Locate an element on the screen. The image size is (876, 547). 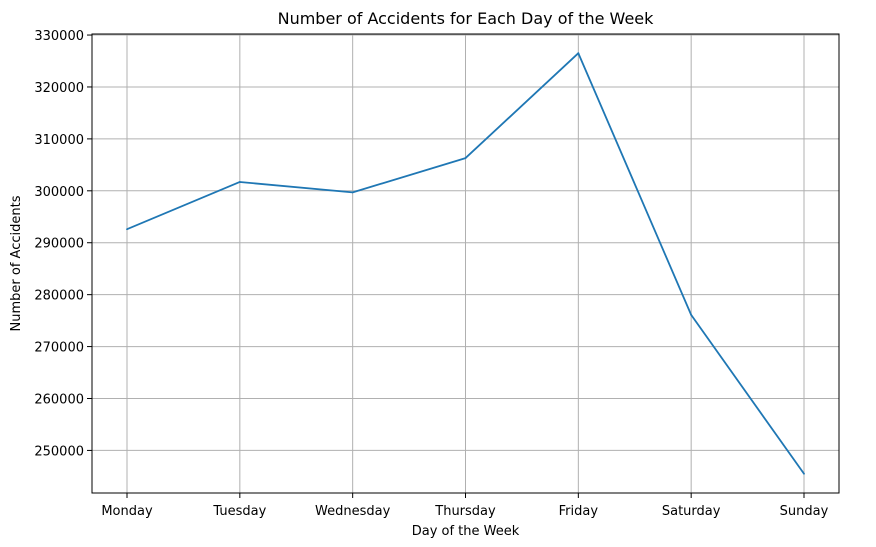
x-tick-label: Wednesday is located at coordinates (353, 511).